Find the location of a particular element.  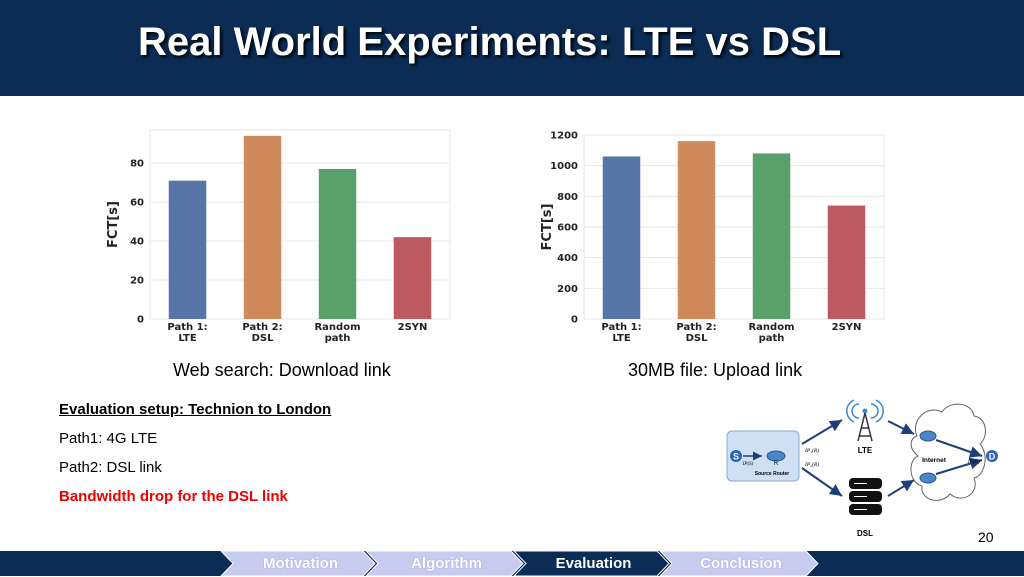

source-label: S is located at coordinates (736, 457).